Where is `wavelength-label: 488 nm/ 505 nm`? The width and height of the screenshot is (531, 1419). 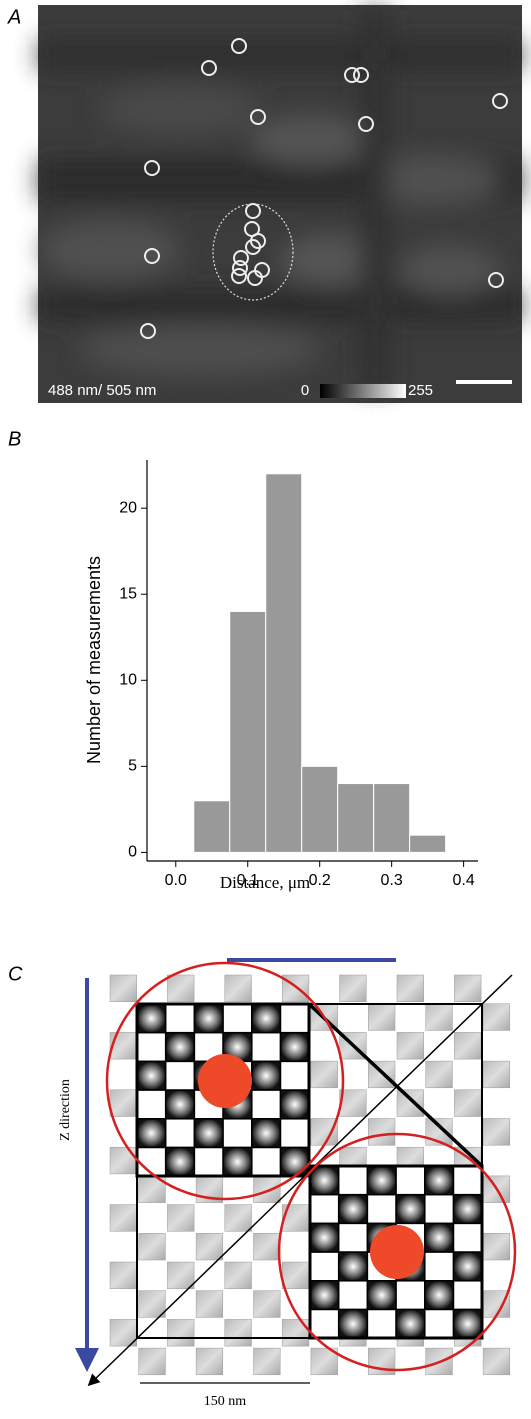 wavelength-label: 488 nm/ 505 nm is located at coordinates (102, 390).